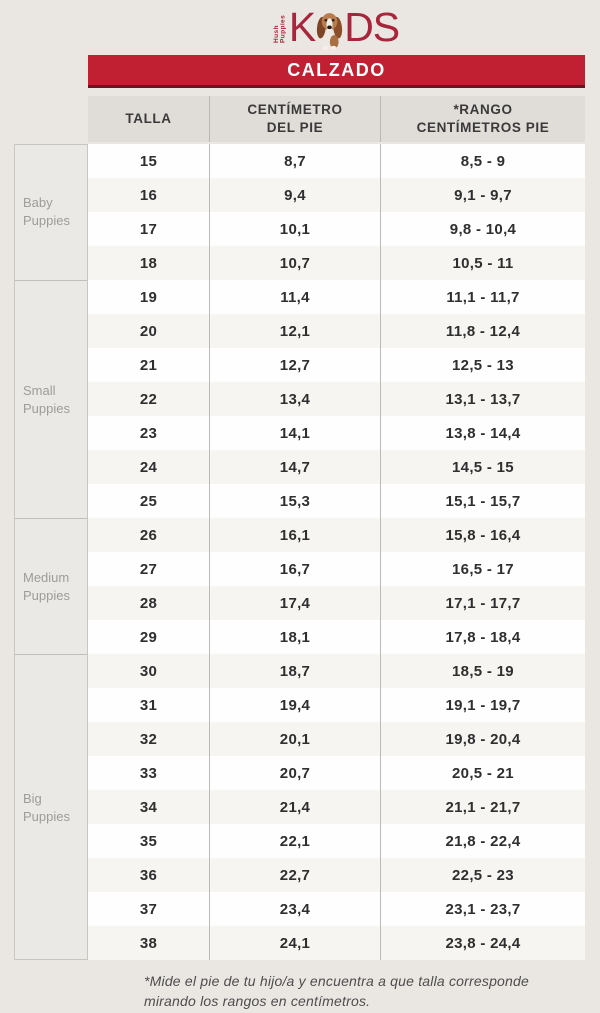 The width and height of the screenshot is (600, 1013). I want to click on foot-cm-cell: 20,1, so click(295, 739).